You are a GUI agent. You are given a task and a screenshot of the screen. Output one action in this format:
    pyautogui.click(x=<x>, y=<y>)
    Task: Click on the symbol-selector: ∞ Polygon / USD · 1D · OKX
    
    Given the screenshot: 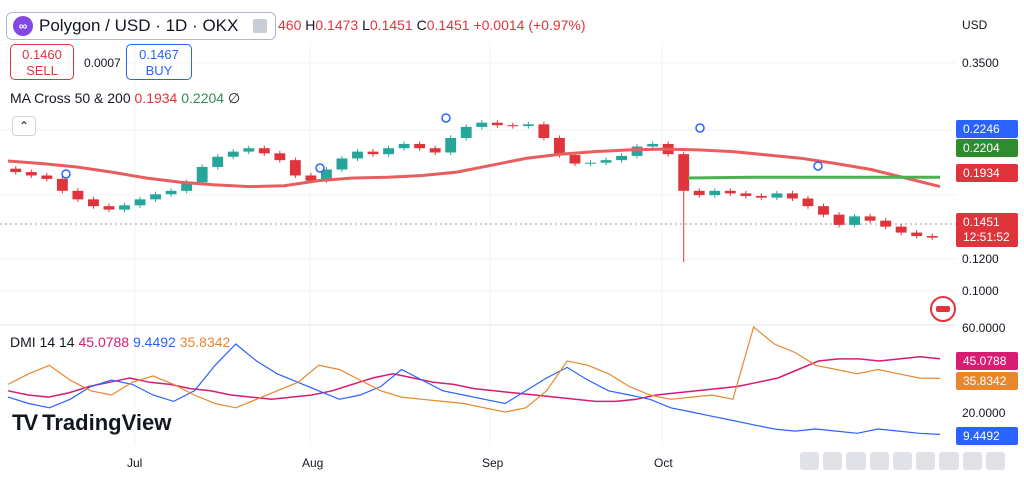 What is the action you would take?
    pyautogui.click(x=141, y=26)
    